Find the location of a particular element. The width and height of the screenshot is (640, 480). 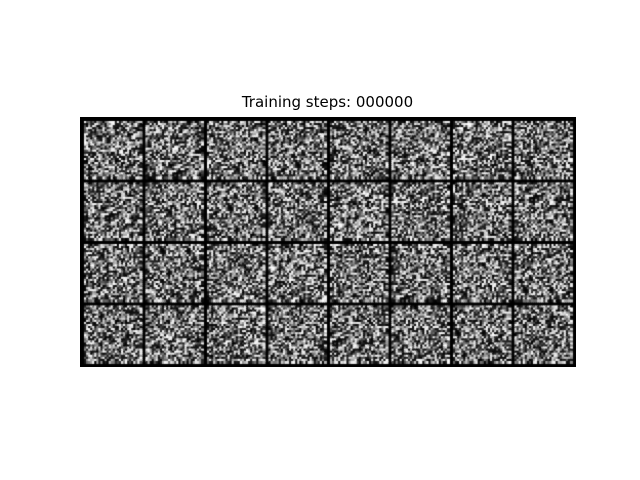

figure-title: Training steps: 000000 is located at coordinates (327, 102).